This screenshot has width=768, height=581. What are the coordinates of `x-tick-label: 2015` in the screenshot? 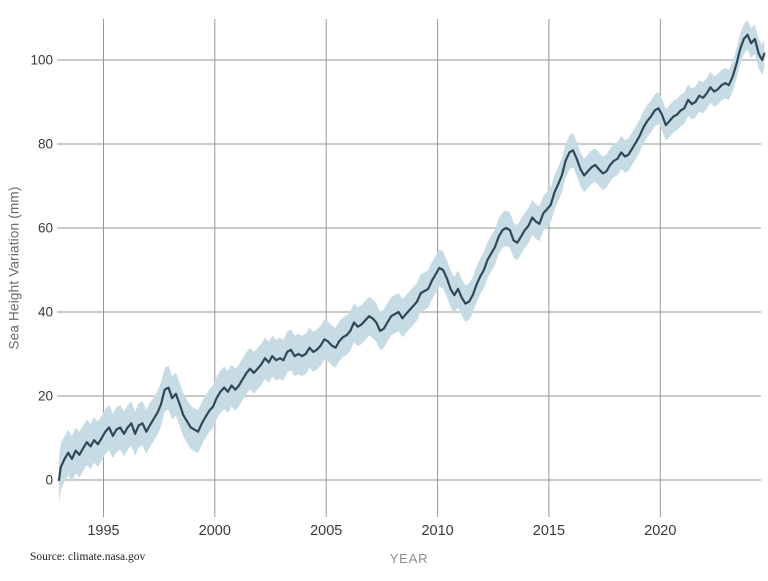 It's located at (549, 531).